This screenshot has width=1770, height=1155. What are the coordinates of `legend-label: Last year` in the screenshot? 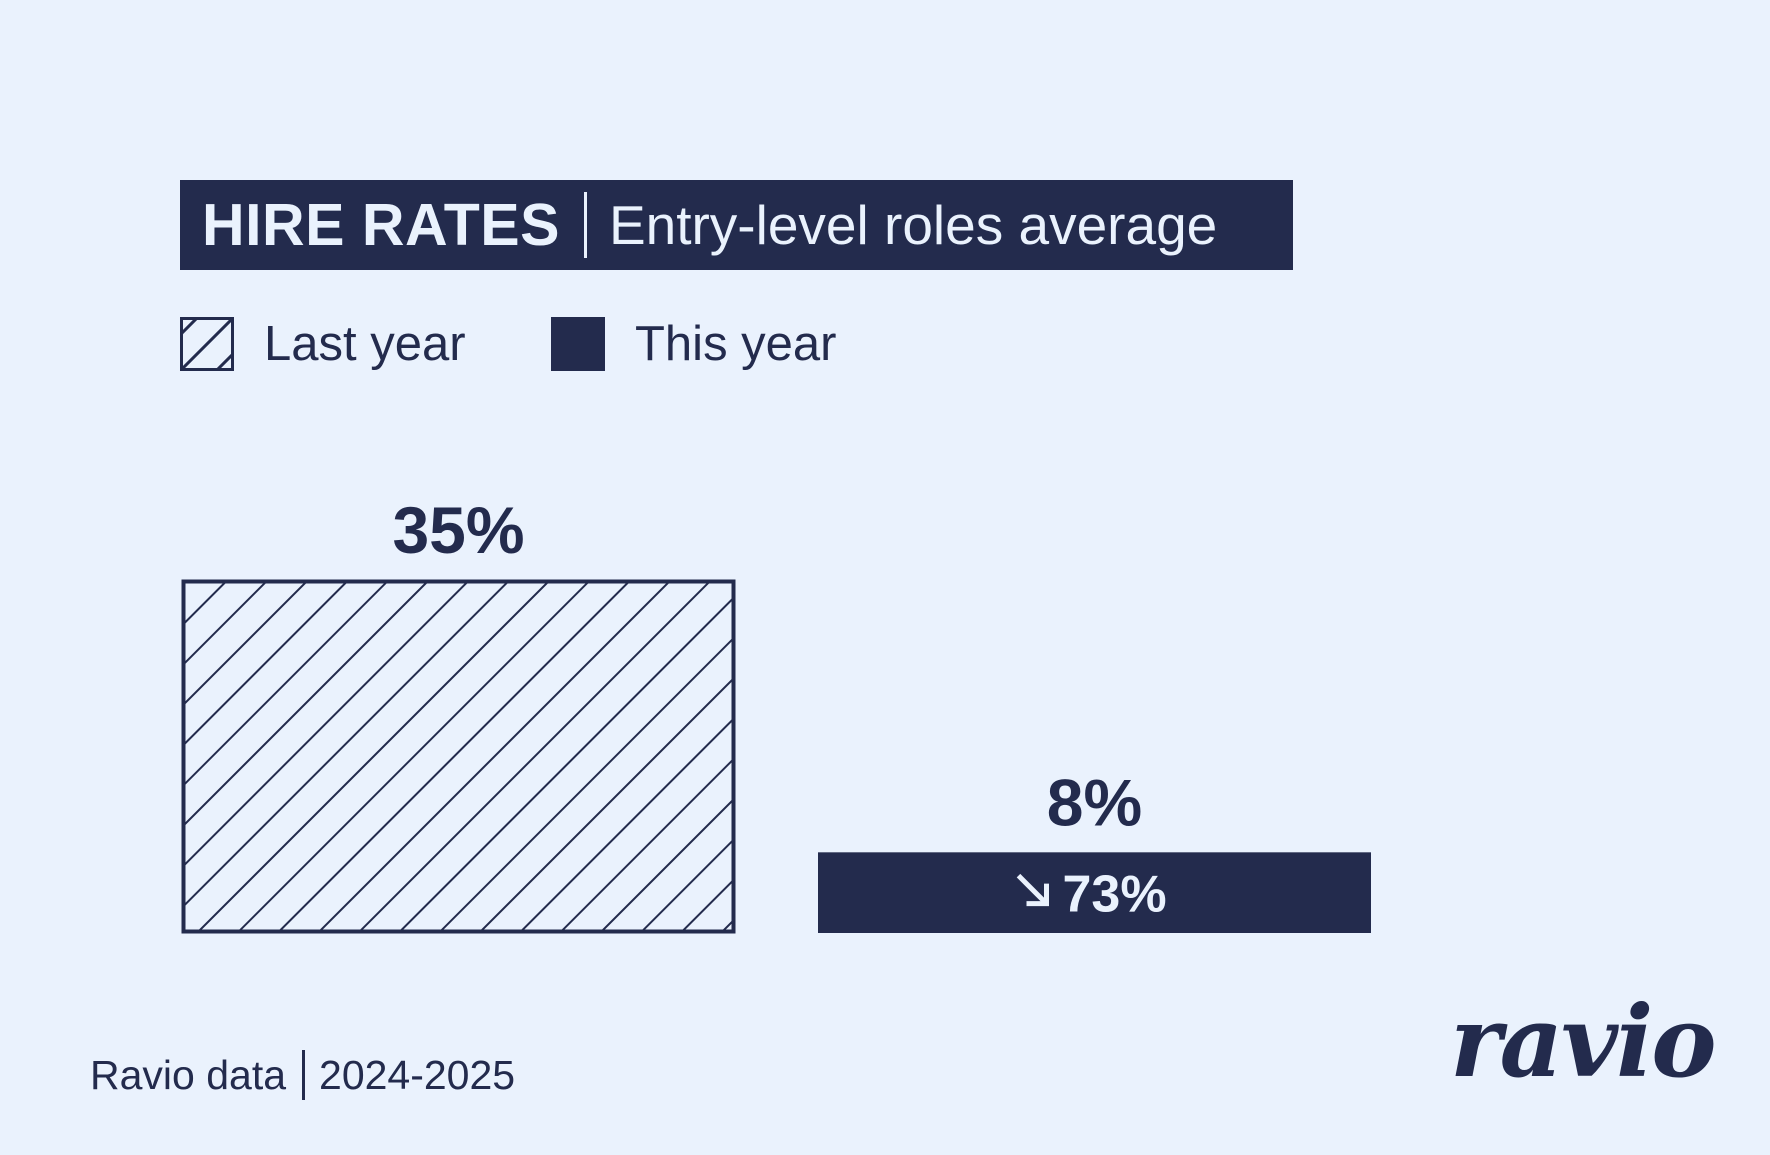 It's located at (365, 344).